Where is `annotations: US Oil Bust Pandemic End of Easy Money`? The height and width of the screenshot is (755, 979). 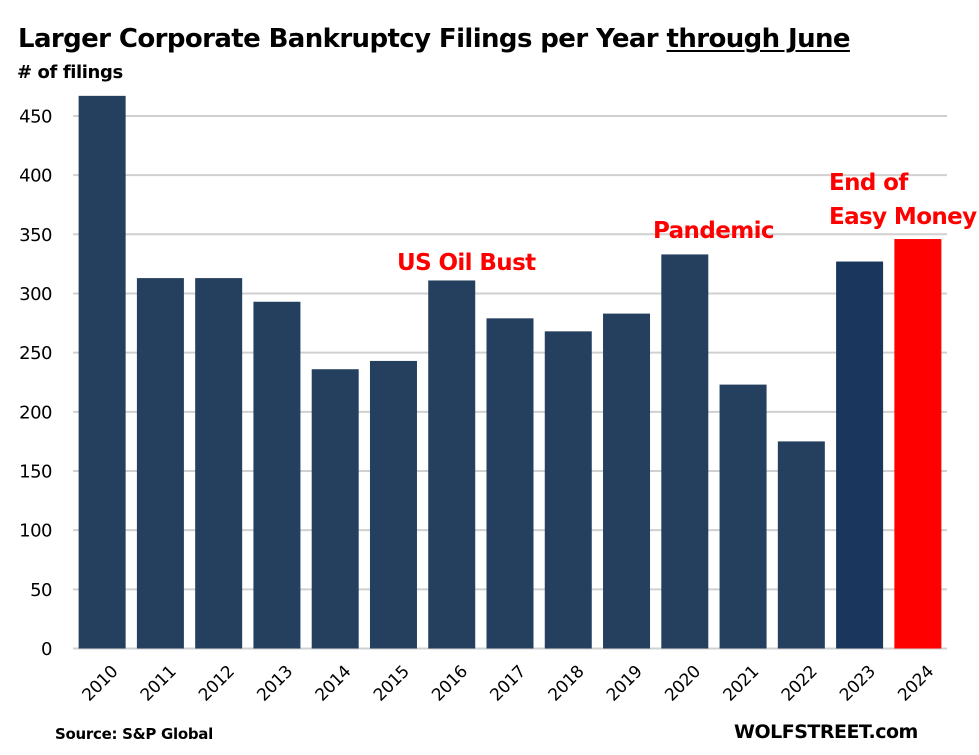 annotations: US Oil Bust Pandemic End of Easy Money is located at coordinates (687, 223).